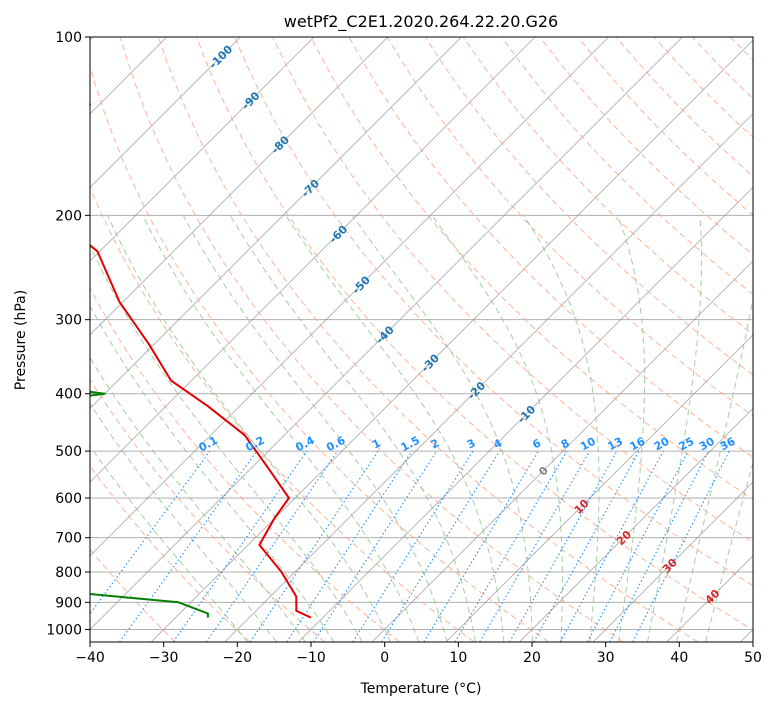 The width and height of the screenshot is (775, 712). What do you see at coordinates (713, 597) in the screenshot?
I see `isotherm-label: 40` at bounding box center [713, 597].